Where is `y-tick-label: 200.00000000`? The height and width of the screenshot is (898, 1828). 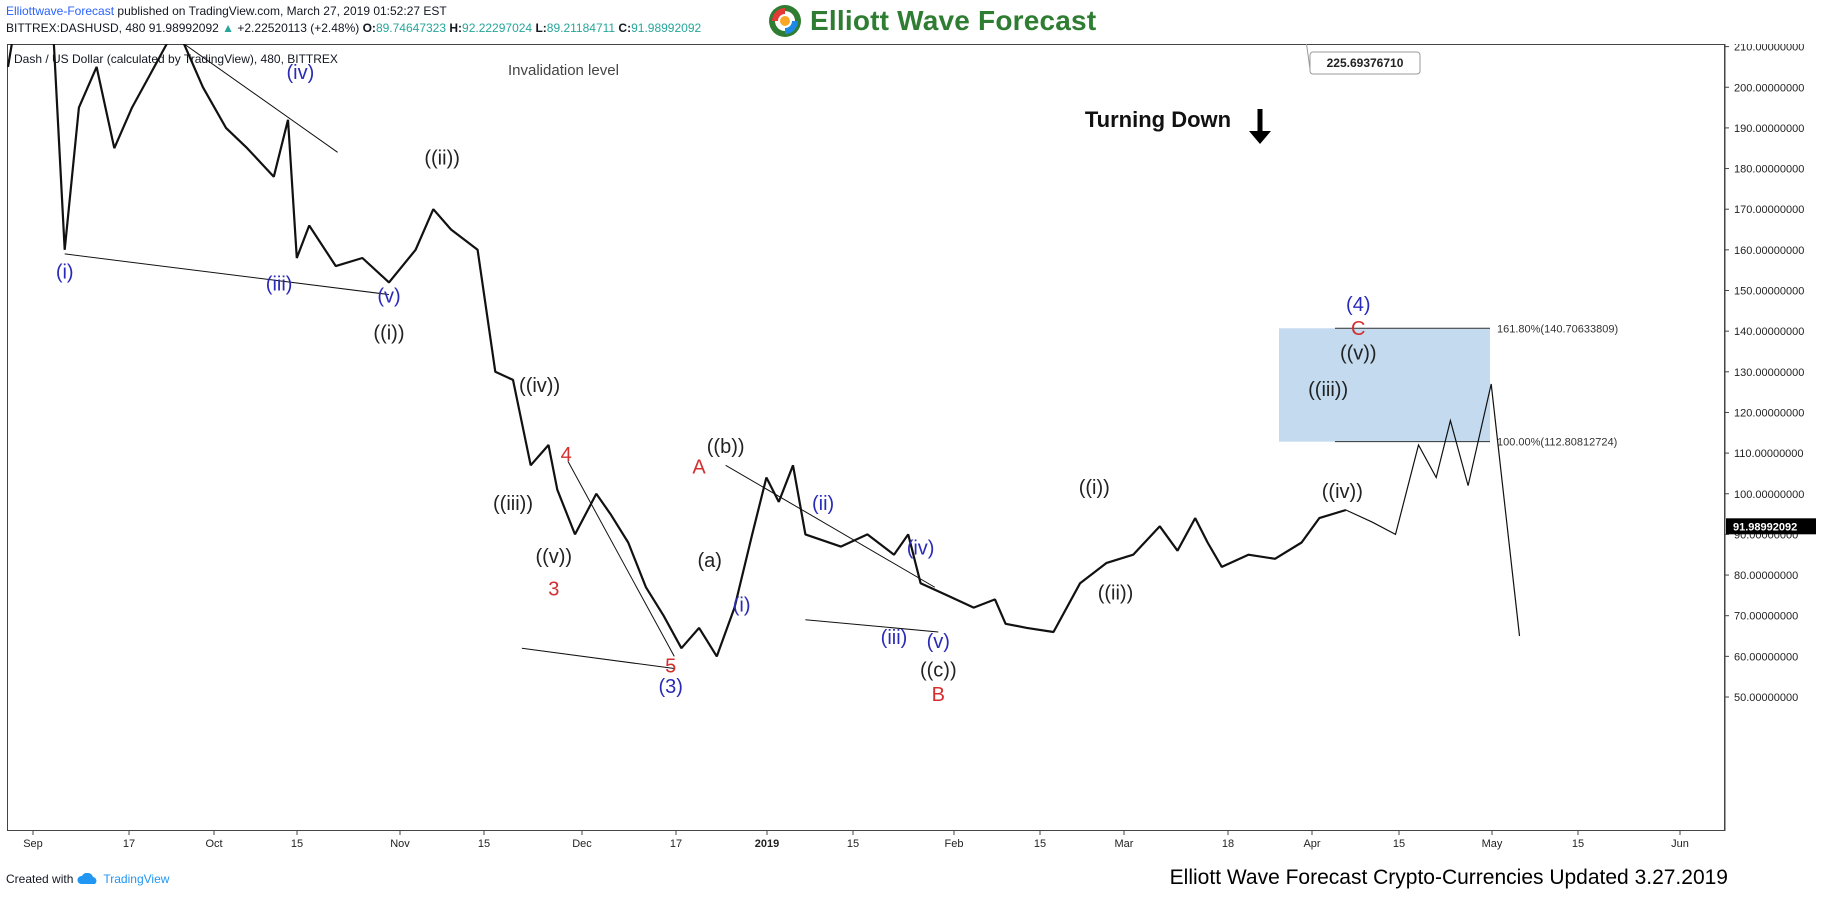
y-tick-label: 200.00000000 is located at coordinates (1769, 88).